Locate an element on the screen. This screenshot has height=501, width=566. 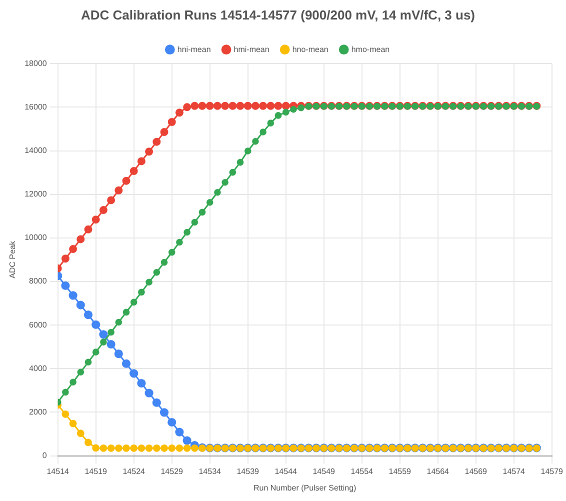
x-tick-label: 14519 is located at coordinates (96, 471).